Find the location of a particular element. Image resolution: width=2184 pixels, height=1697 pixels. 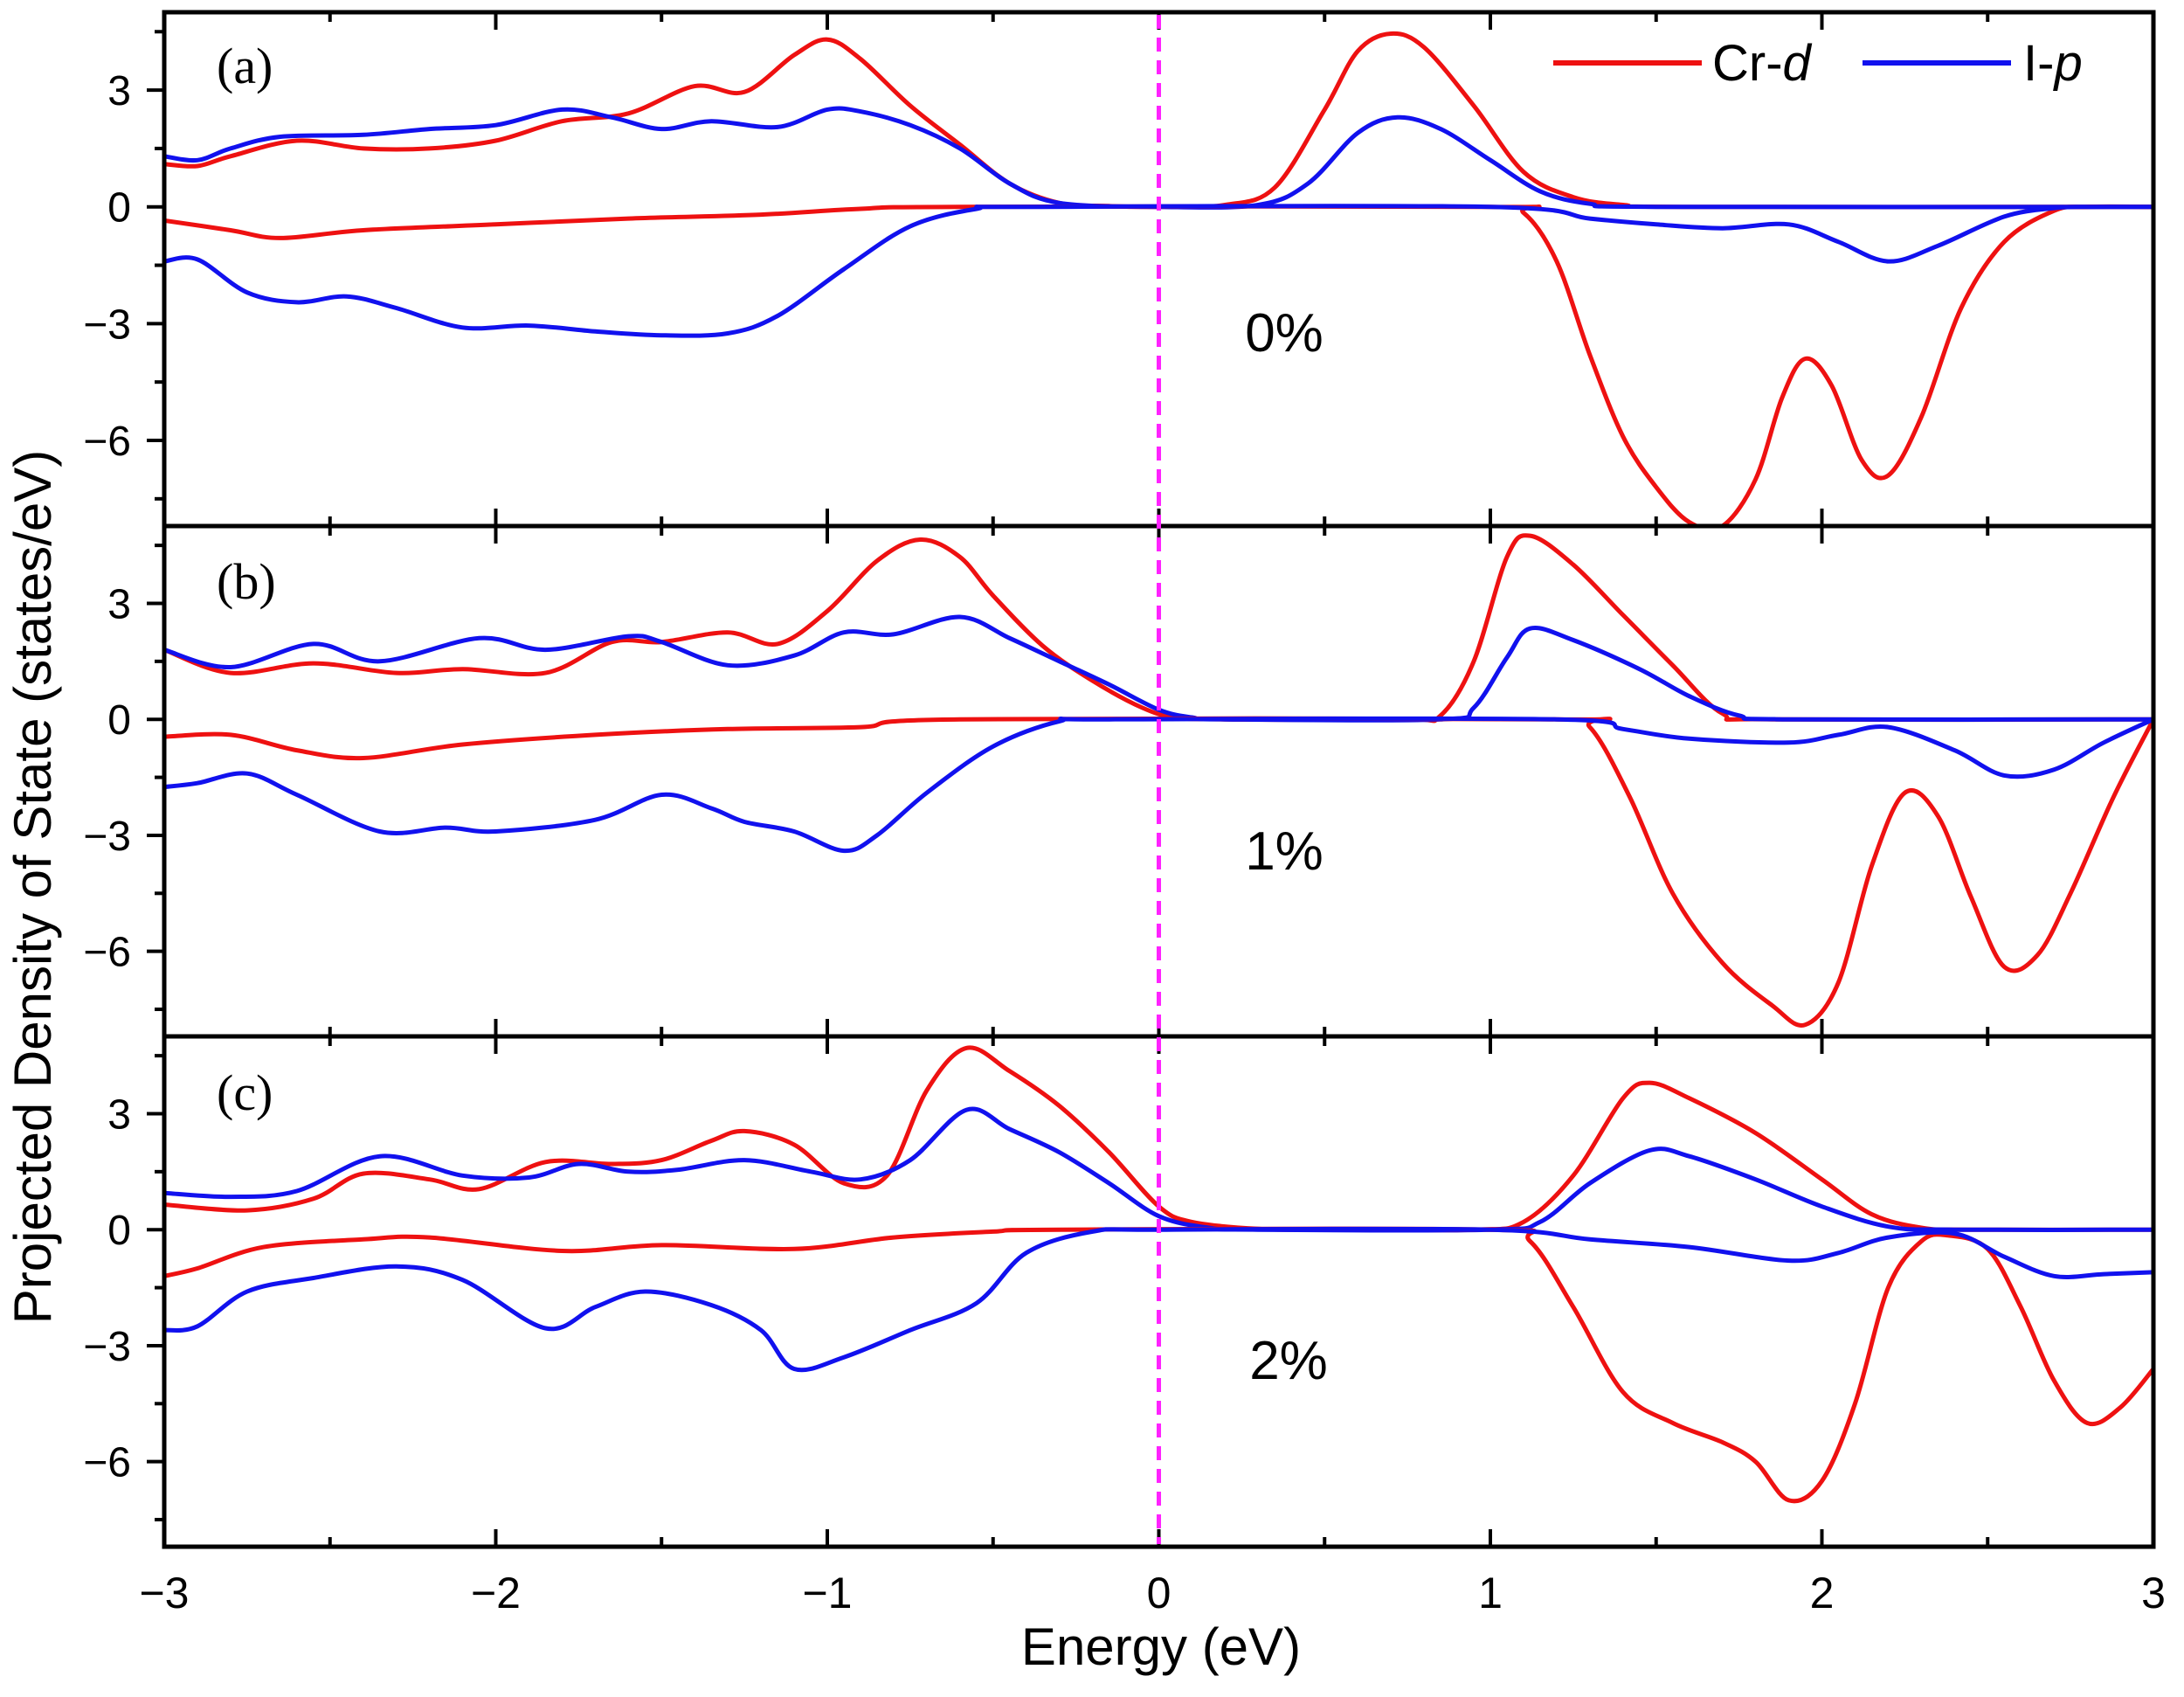

x-tick-label: 1 is located at coordinates (1490, 1593).